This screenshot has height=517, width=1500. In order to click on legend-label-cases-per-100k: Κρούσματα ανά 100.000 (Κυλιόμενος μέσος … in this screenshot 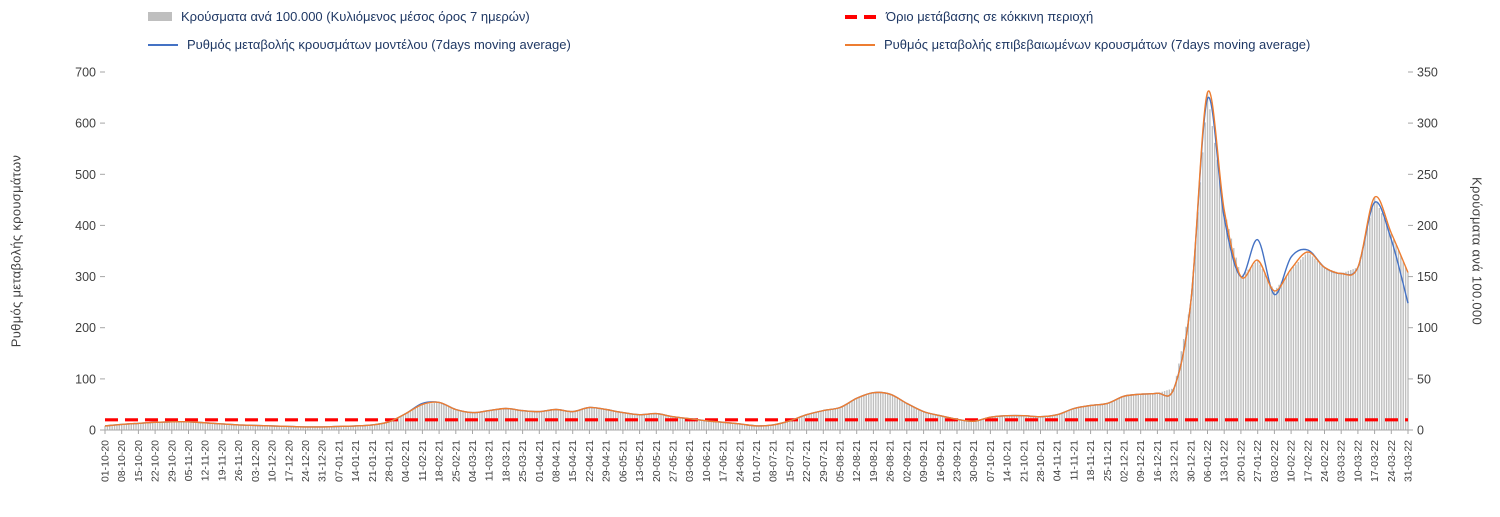, I will do `click(355, 16)`.